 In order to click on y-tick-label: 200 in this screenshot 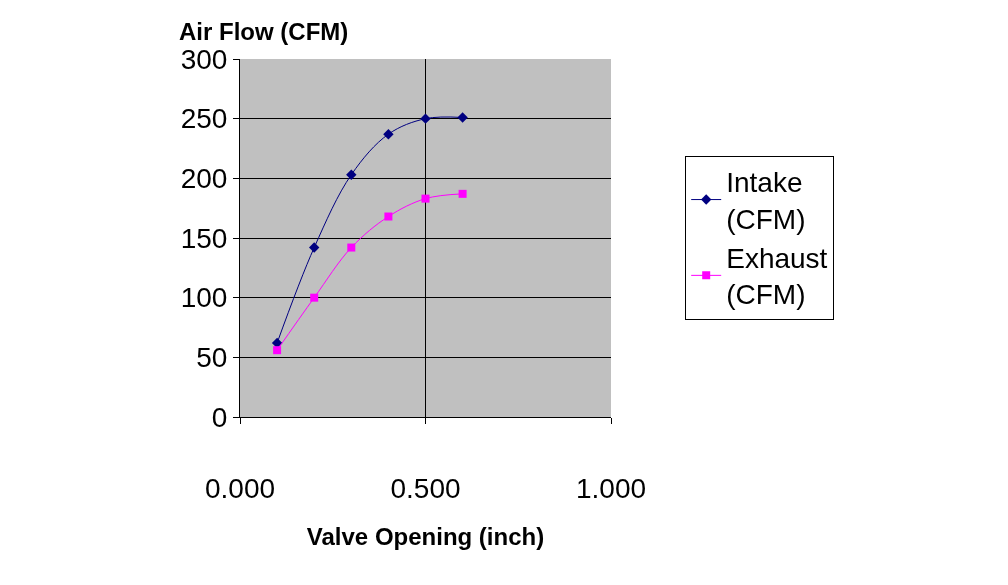, I will do `click(204, 179)`.